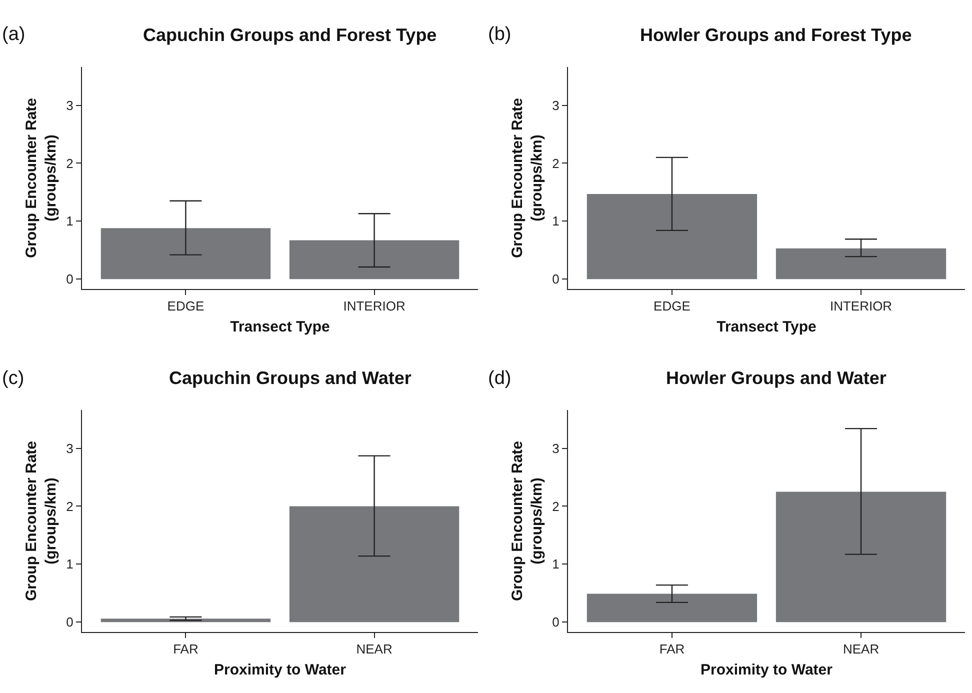  I want to click on chart-title: Capuchin Groups and Forest Type, so click(290, 35).